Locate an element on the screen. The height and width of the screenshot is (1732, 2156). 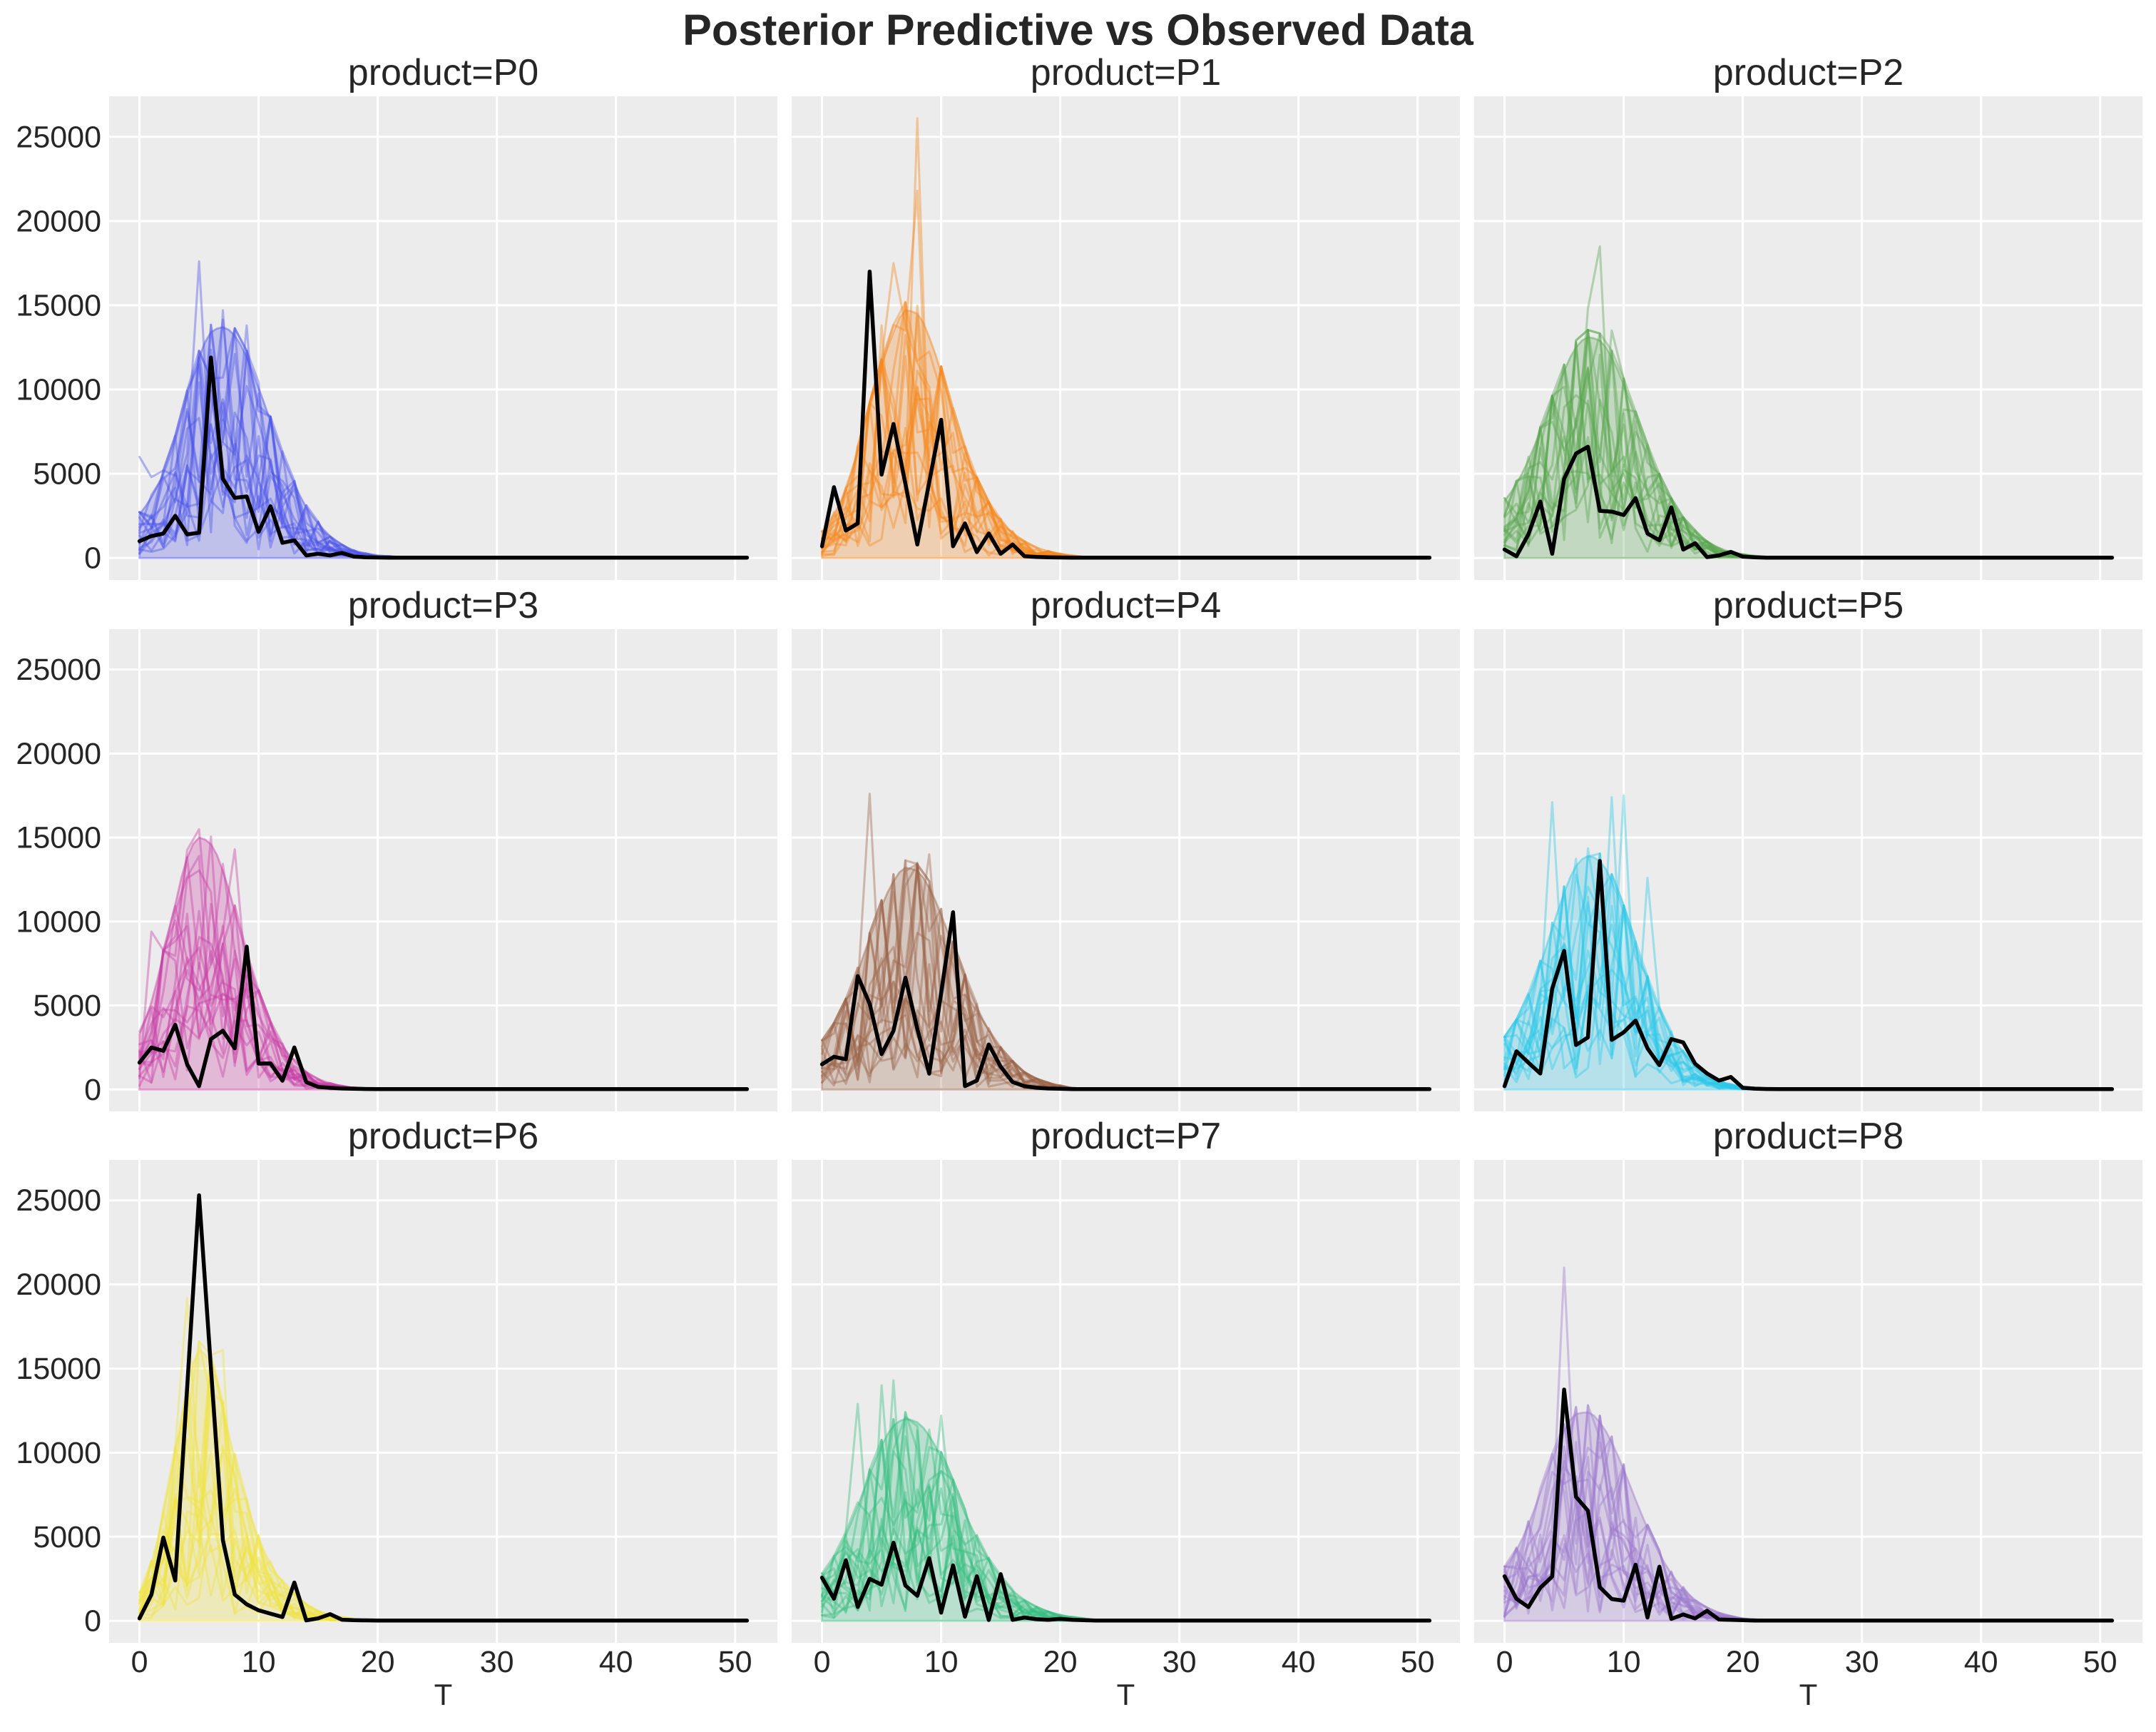
svg-text: product=P5 is located at coordinates (1808, 606).